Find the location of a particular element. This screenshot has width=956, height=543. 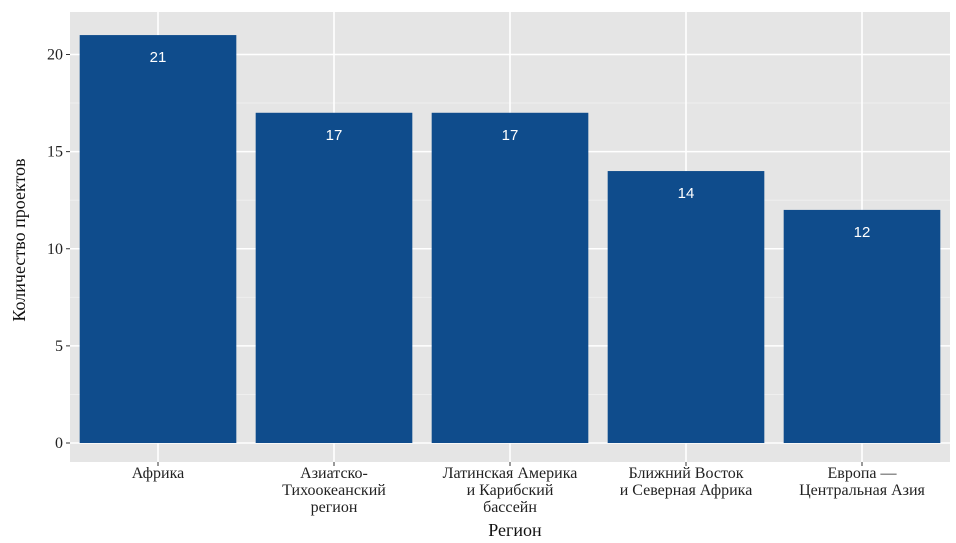

x-axis-title: Регион is located at coordinates (515, 530).